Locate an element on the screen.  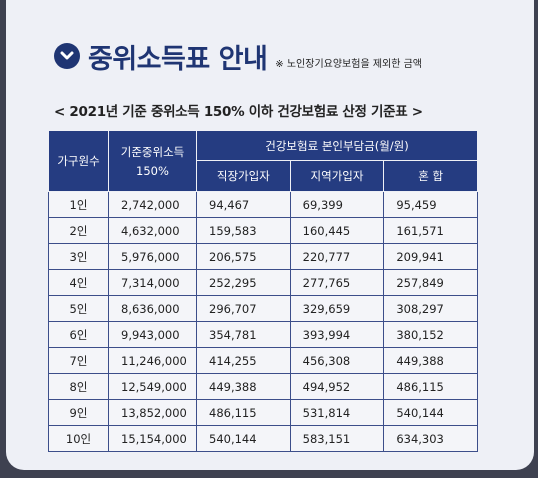
header-household: 가구원수 is located at coordinates (78, 161).